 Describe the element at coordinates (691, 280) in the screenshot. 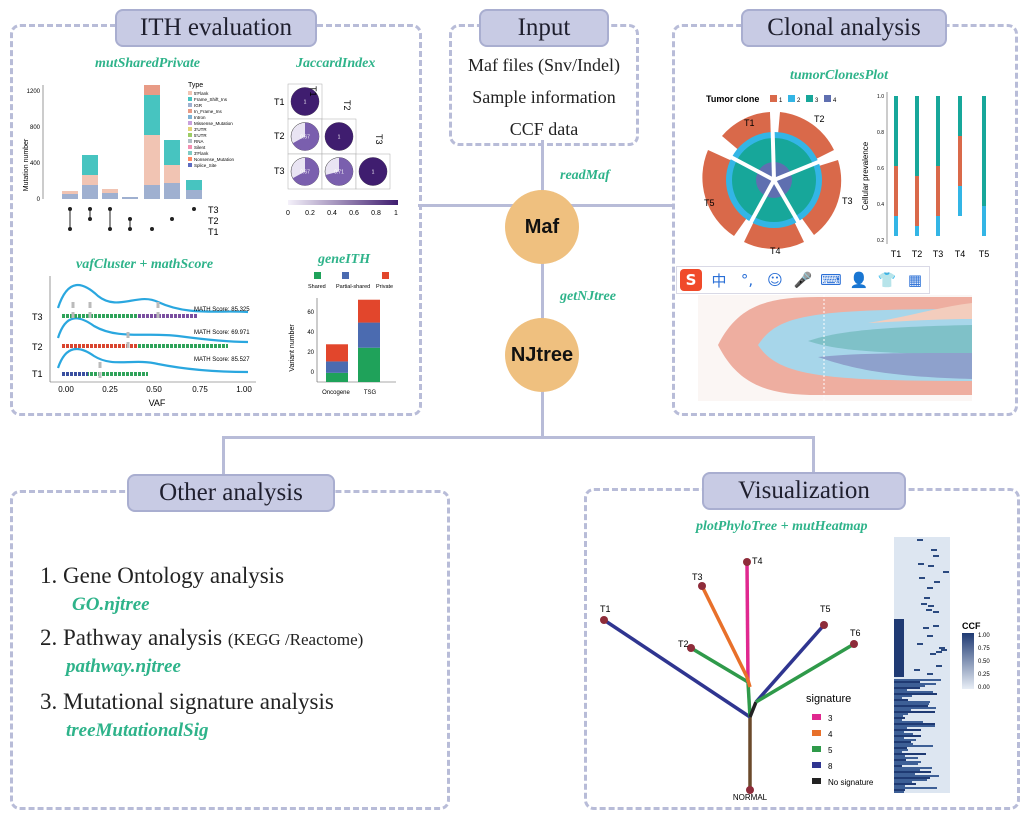

I see `sogou-logo-icon: S` at that location.